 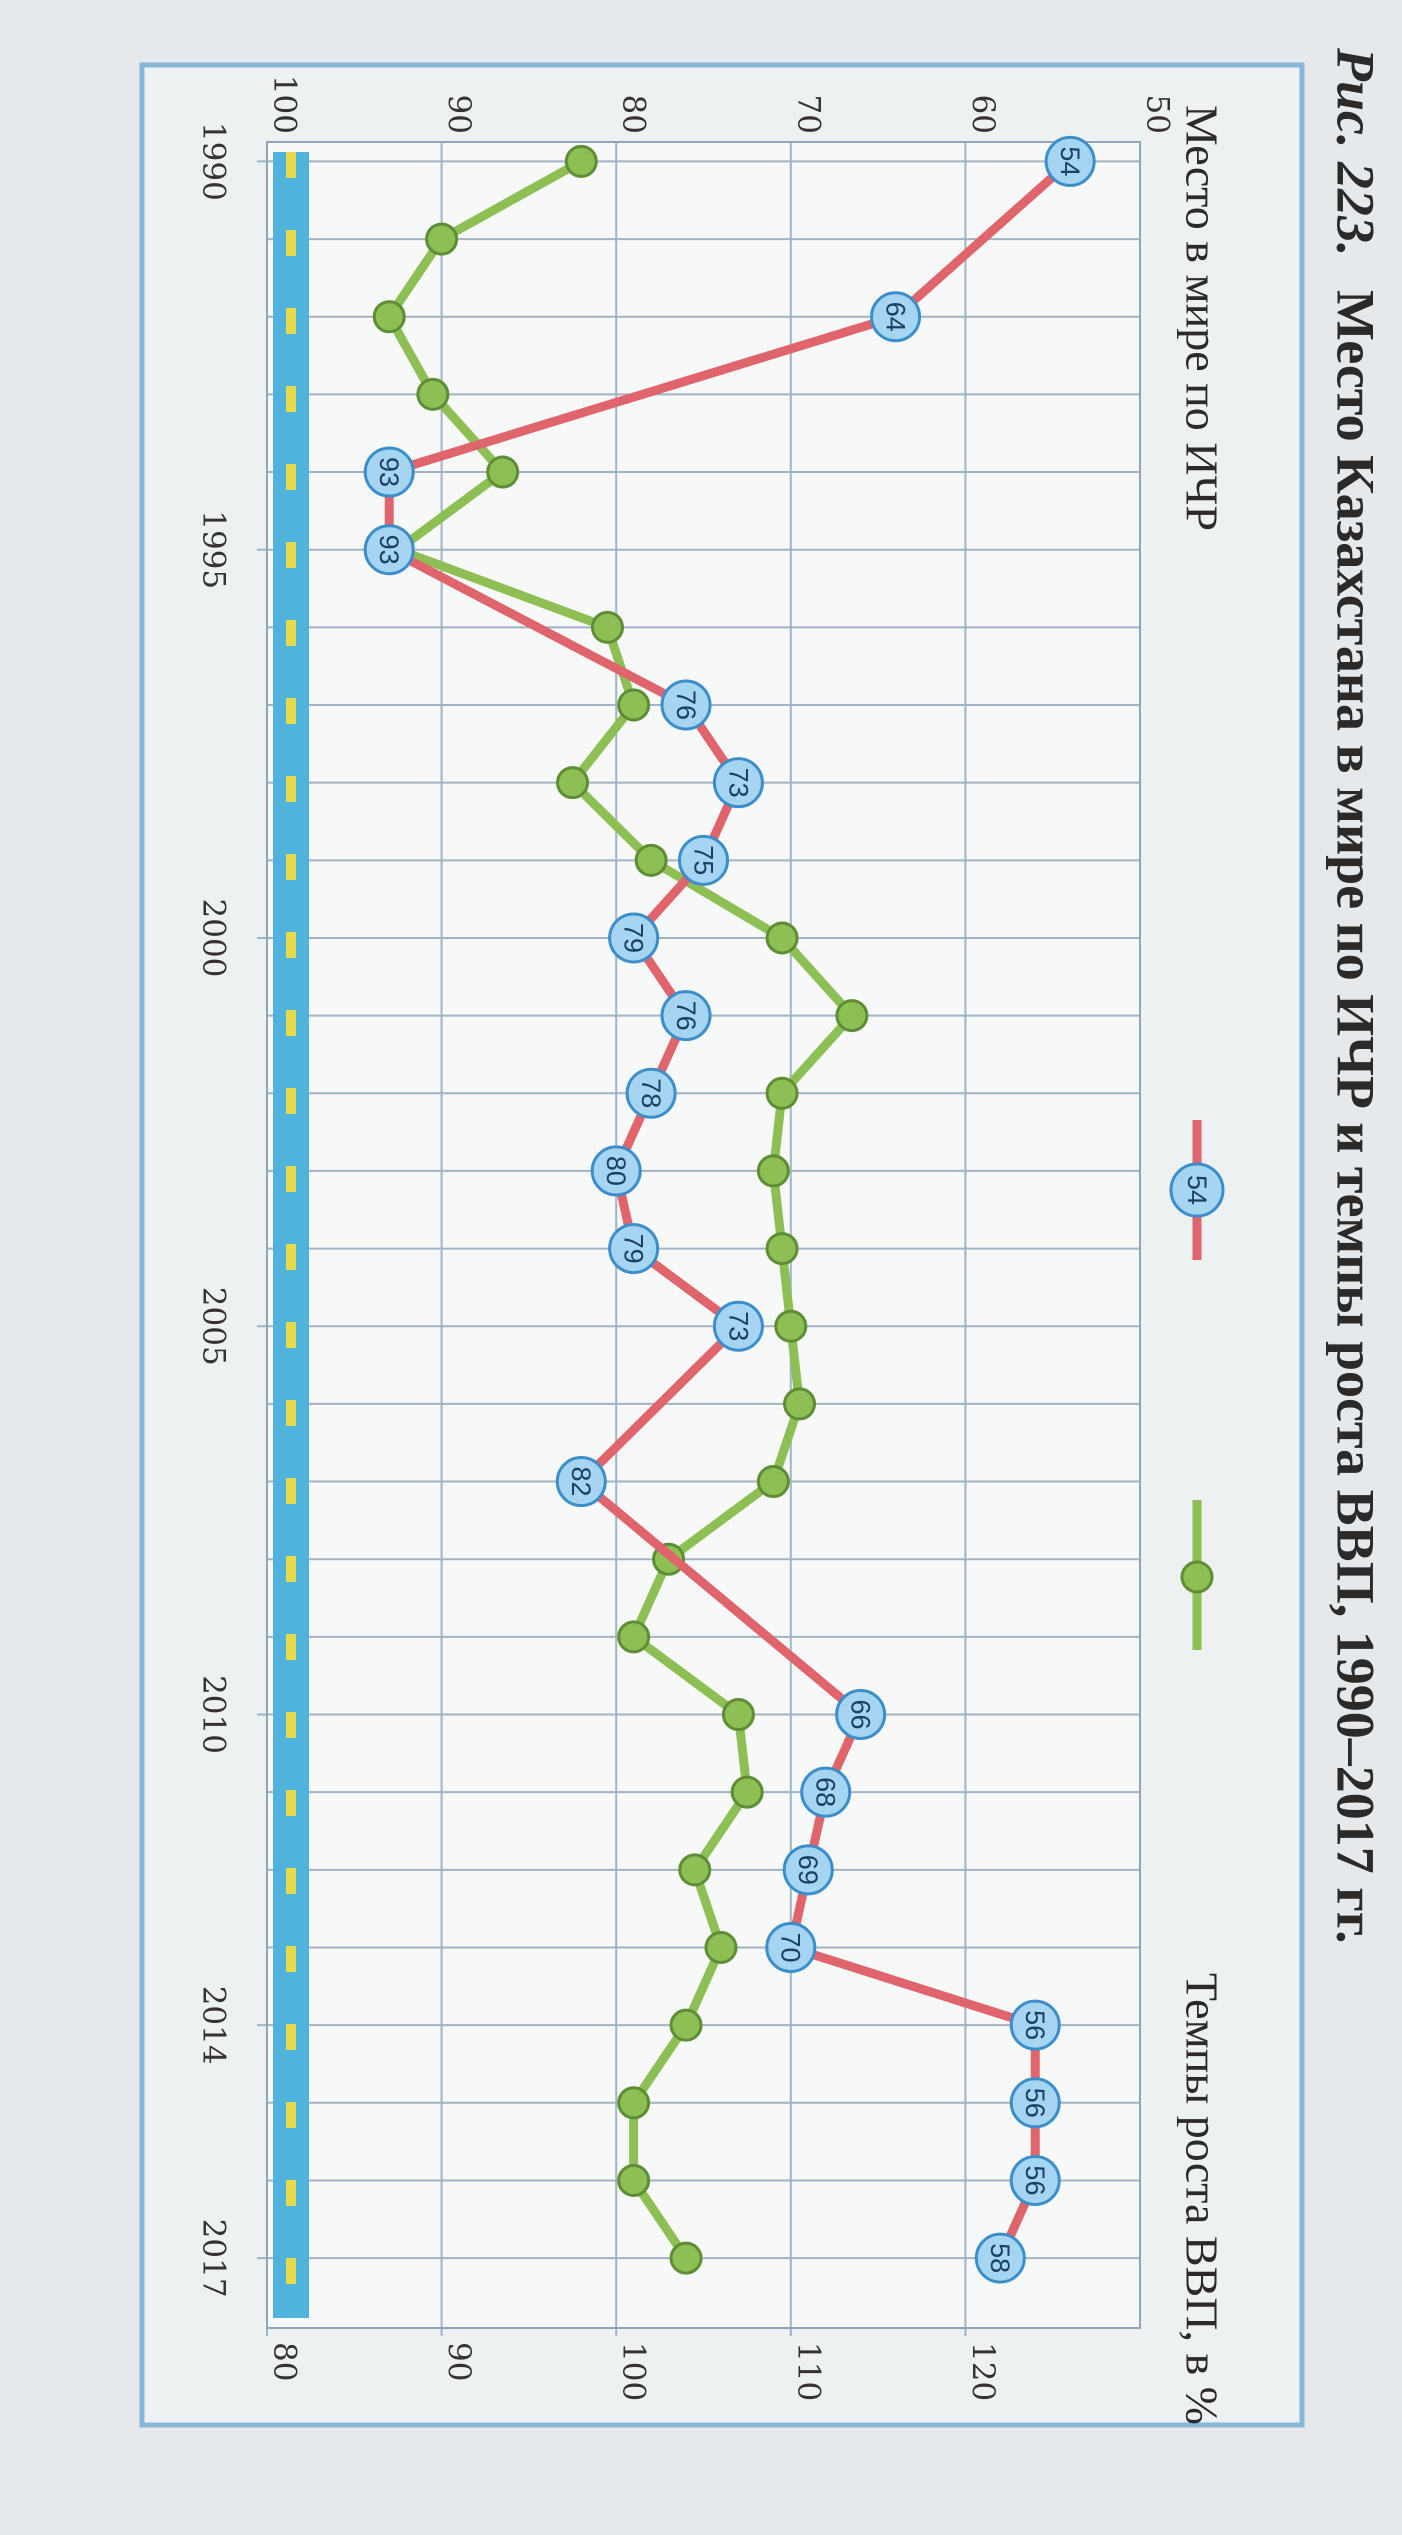 I want to click on data-label: 70, so click(x=791, y=1947).